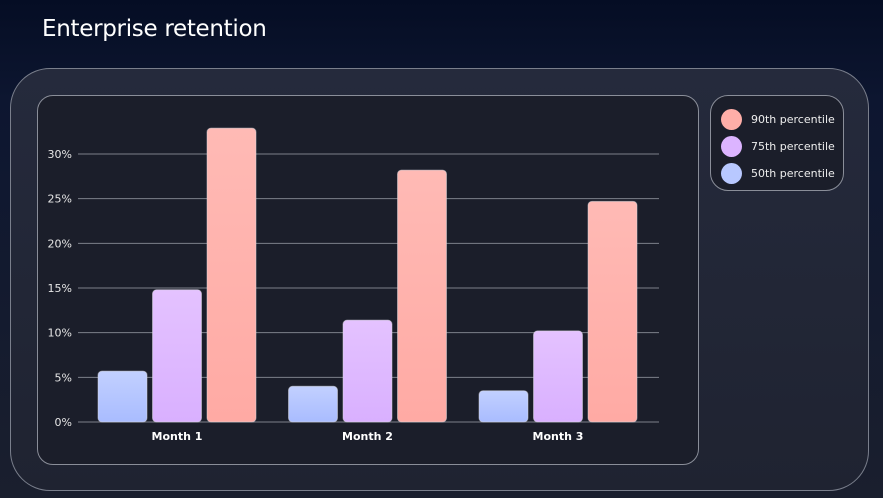  I want to click on legend-item-75th: 75th percentile, so click(777, 146).